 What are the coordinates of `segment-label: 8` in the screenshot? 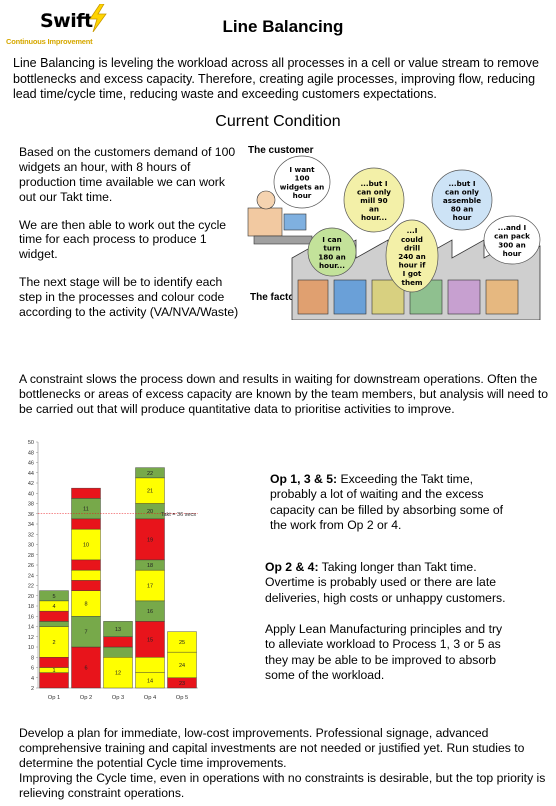 It's located at (85, 604).